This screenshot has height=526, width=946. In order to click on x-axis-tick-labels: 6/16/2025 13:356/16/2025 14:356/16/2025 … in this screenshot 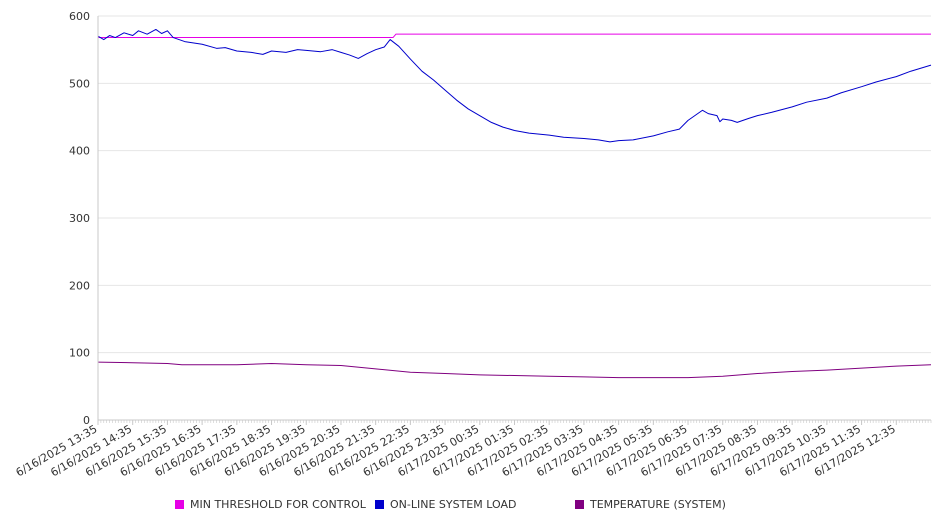, I will do `click(456, 449)`.